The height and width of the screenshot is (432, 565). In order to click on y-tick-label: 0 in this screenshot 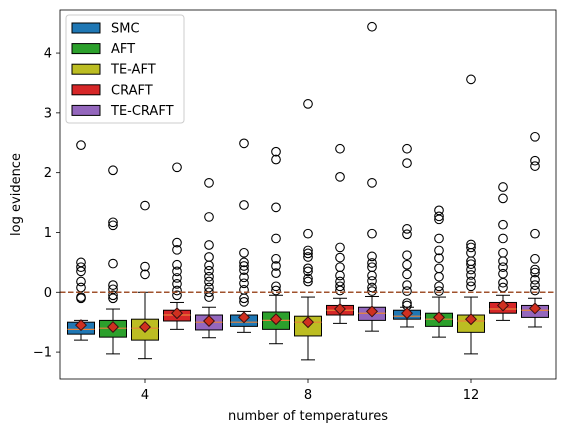, I will do `click(48, 293)`.